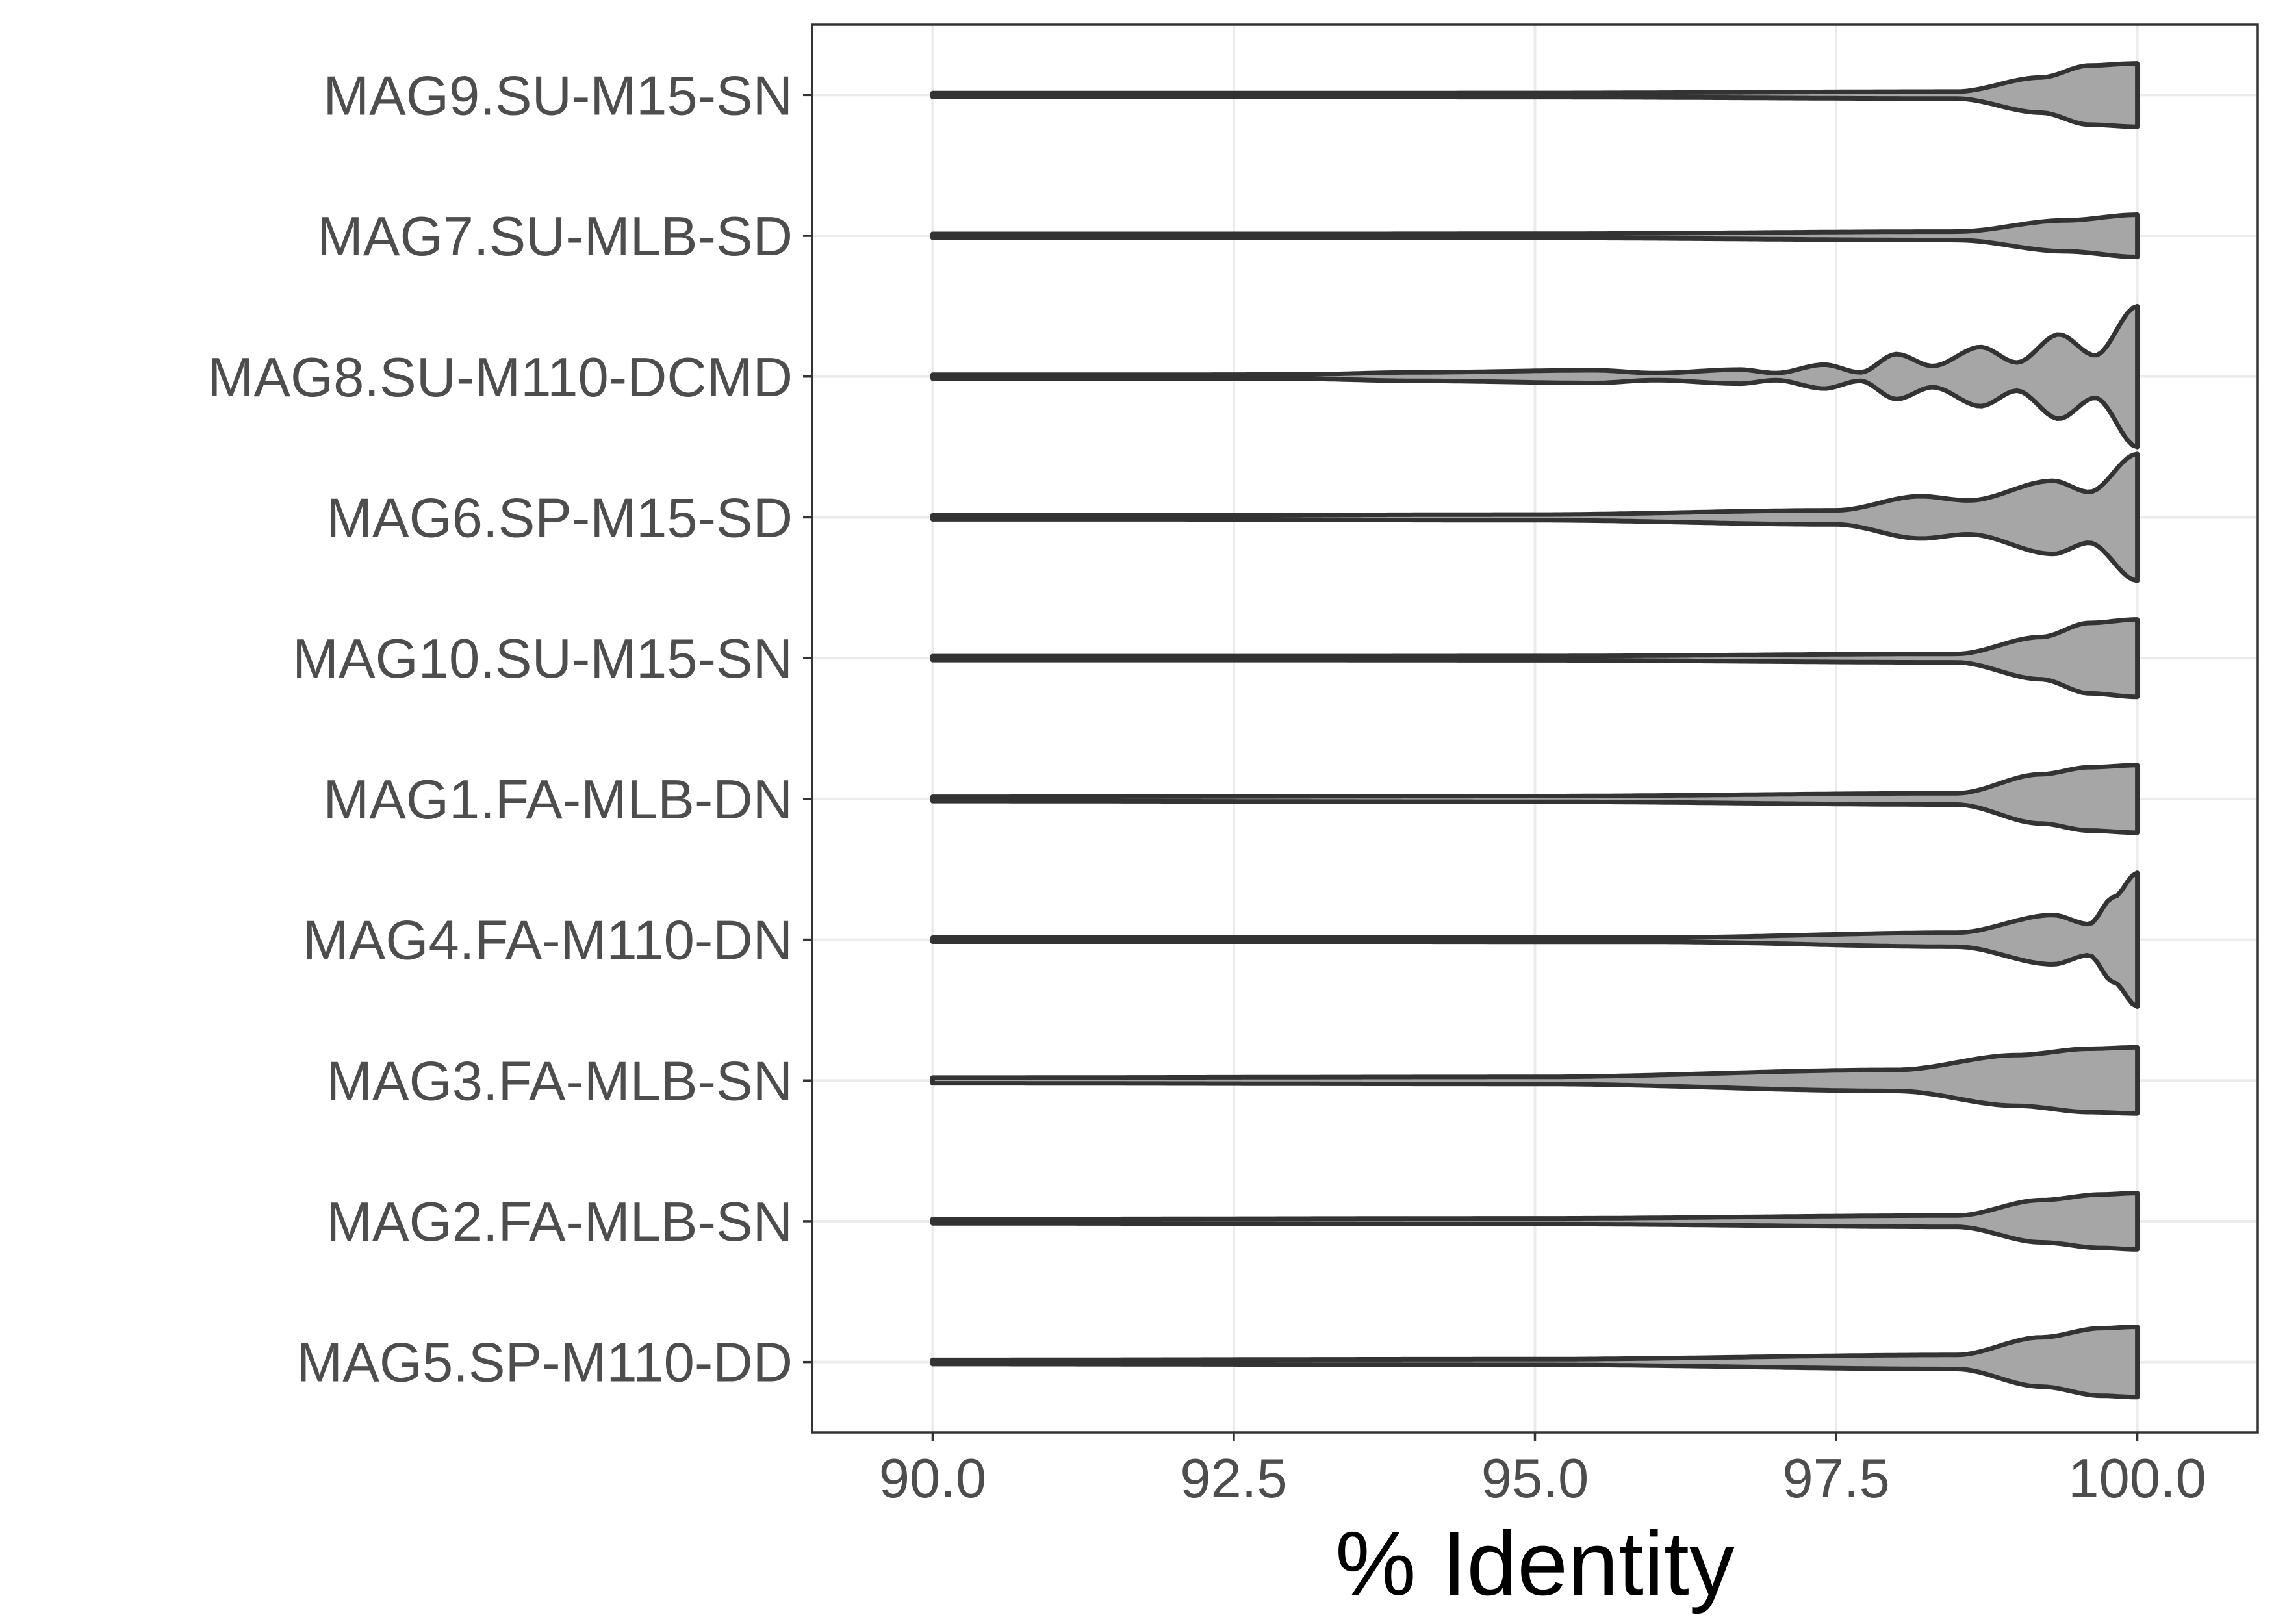  Describe the element at coordinates (1535, 95) in the screenshot. I see `violin-MAG9.SU-M15-SN` at that location.